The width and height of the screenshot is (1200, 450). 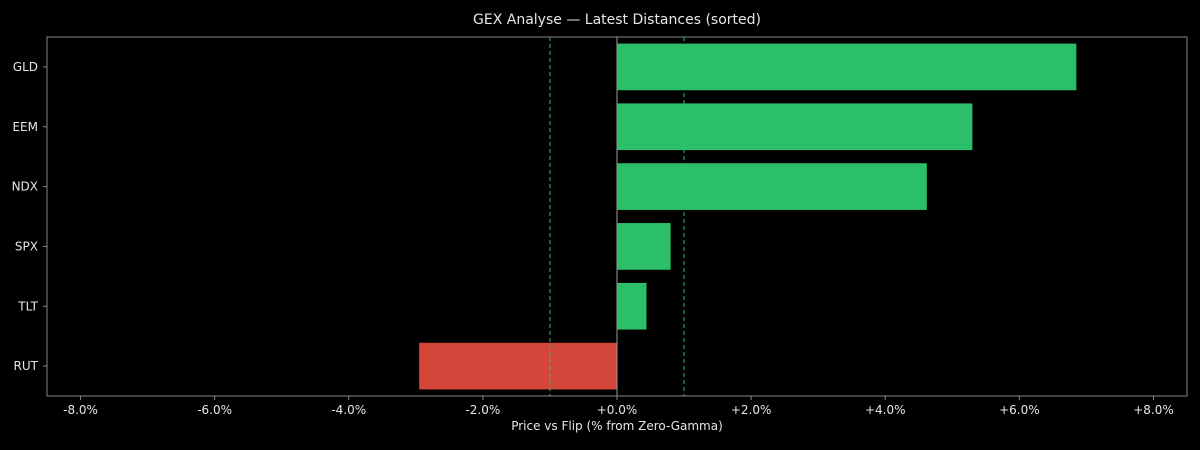 I want to click on x-tick-label: -6.0%, so click(x=214, y=410).